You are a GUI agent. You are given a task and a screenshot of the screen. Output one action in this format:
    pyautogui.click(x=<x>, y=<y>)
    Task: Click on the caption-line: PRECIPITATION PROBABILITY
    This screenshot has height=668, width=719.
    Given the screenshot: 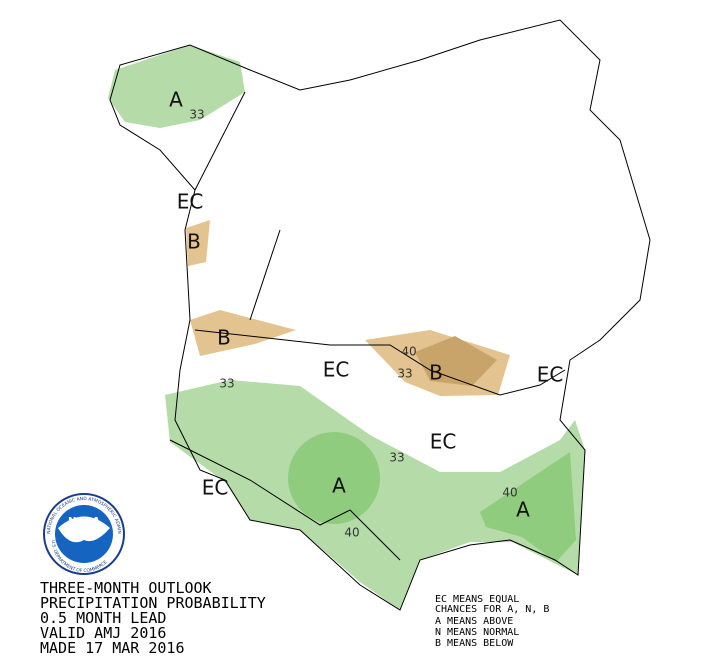 What is the action you would take?
    pyautogui.click(x=153, y=603)
    